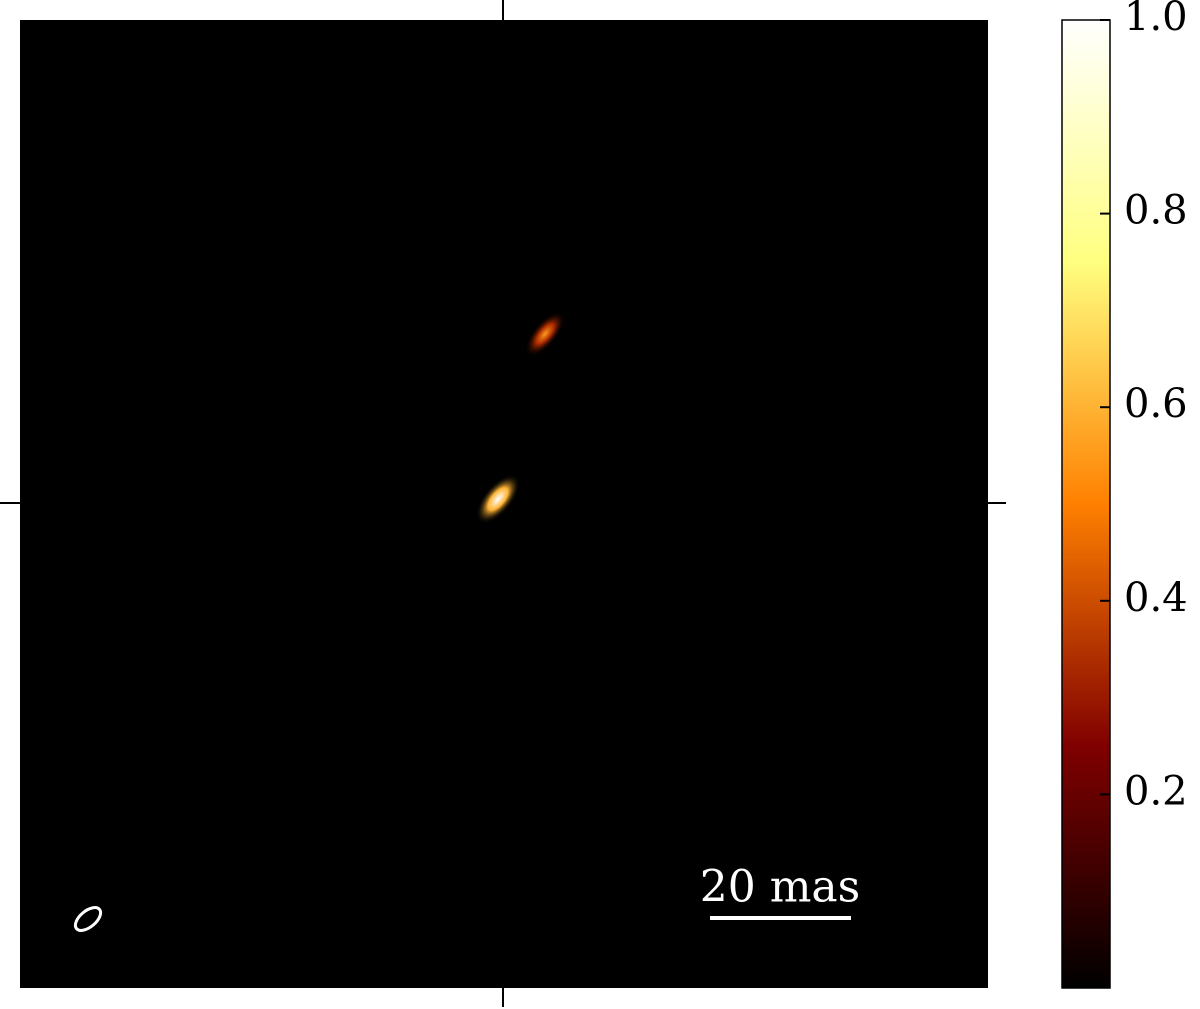  What do you see at coordinates (780, 887) in the screenshot?
I see `scale-bar-label: 20 mas` at bounding box center [780, 887].